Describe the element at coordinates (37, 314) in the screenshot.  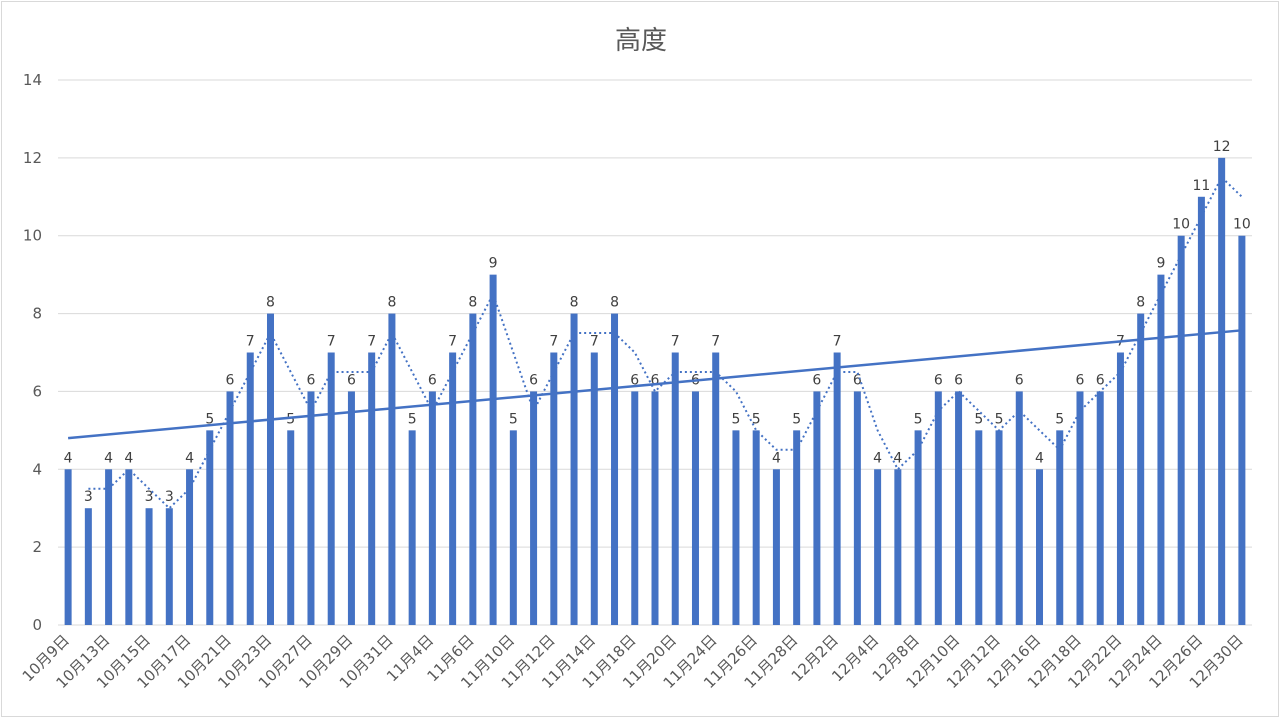
I see `y-tick-label: 8` at that location.